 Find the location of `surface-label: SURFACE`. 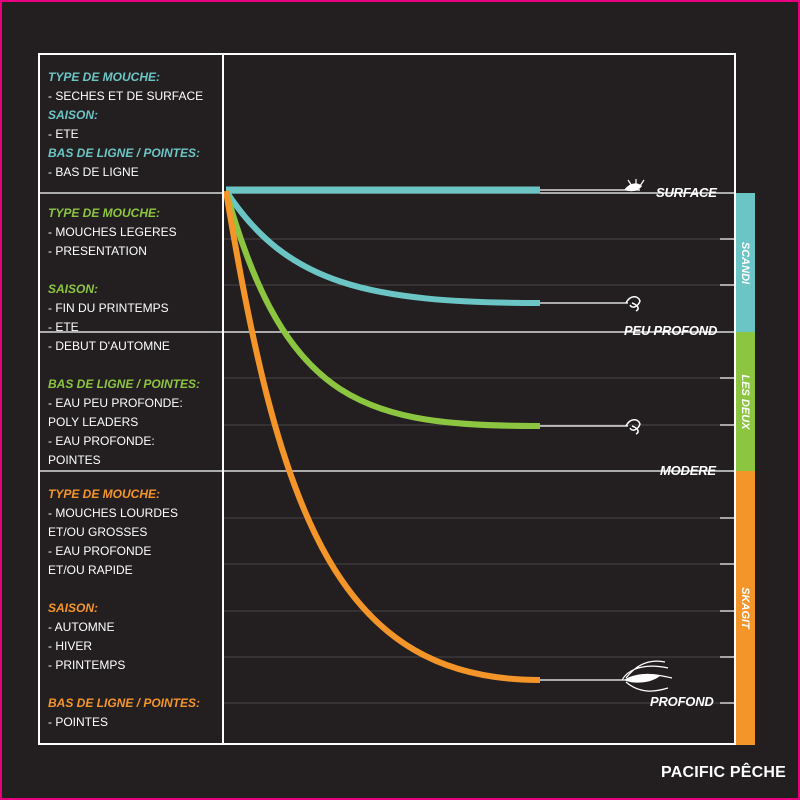

surface-label: SURFACE is located at coordinates (686, 192).